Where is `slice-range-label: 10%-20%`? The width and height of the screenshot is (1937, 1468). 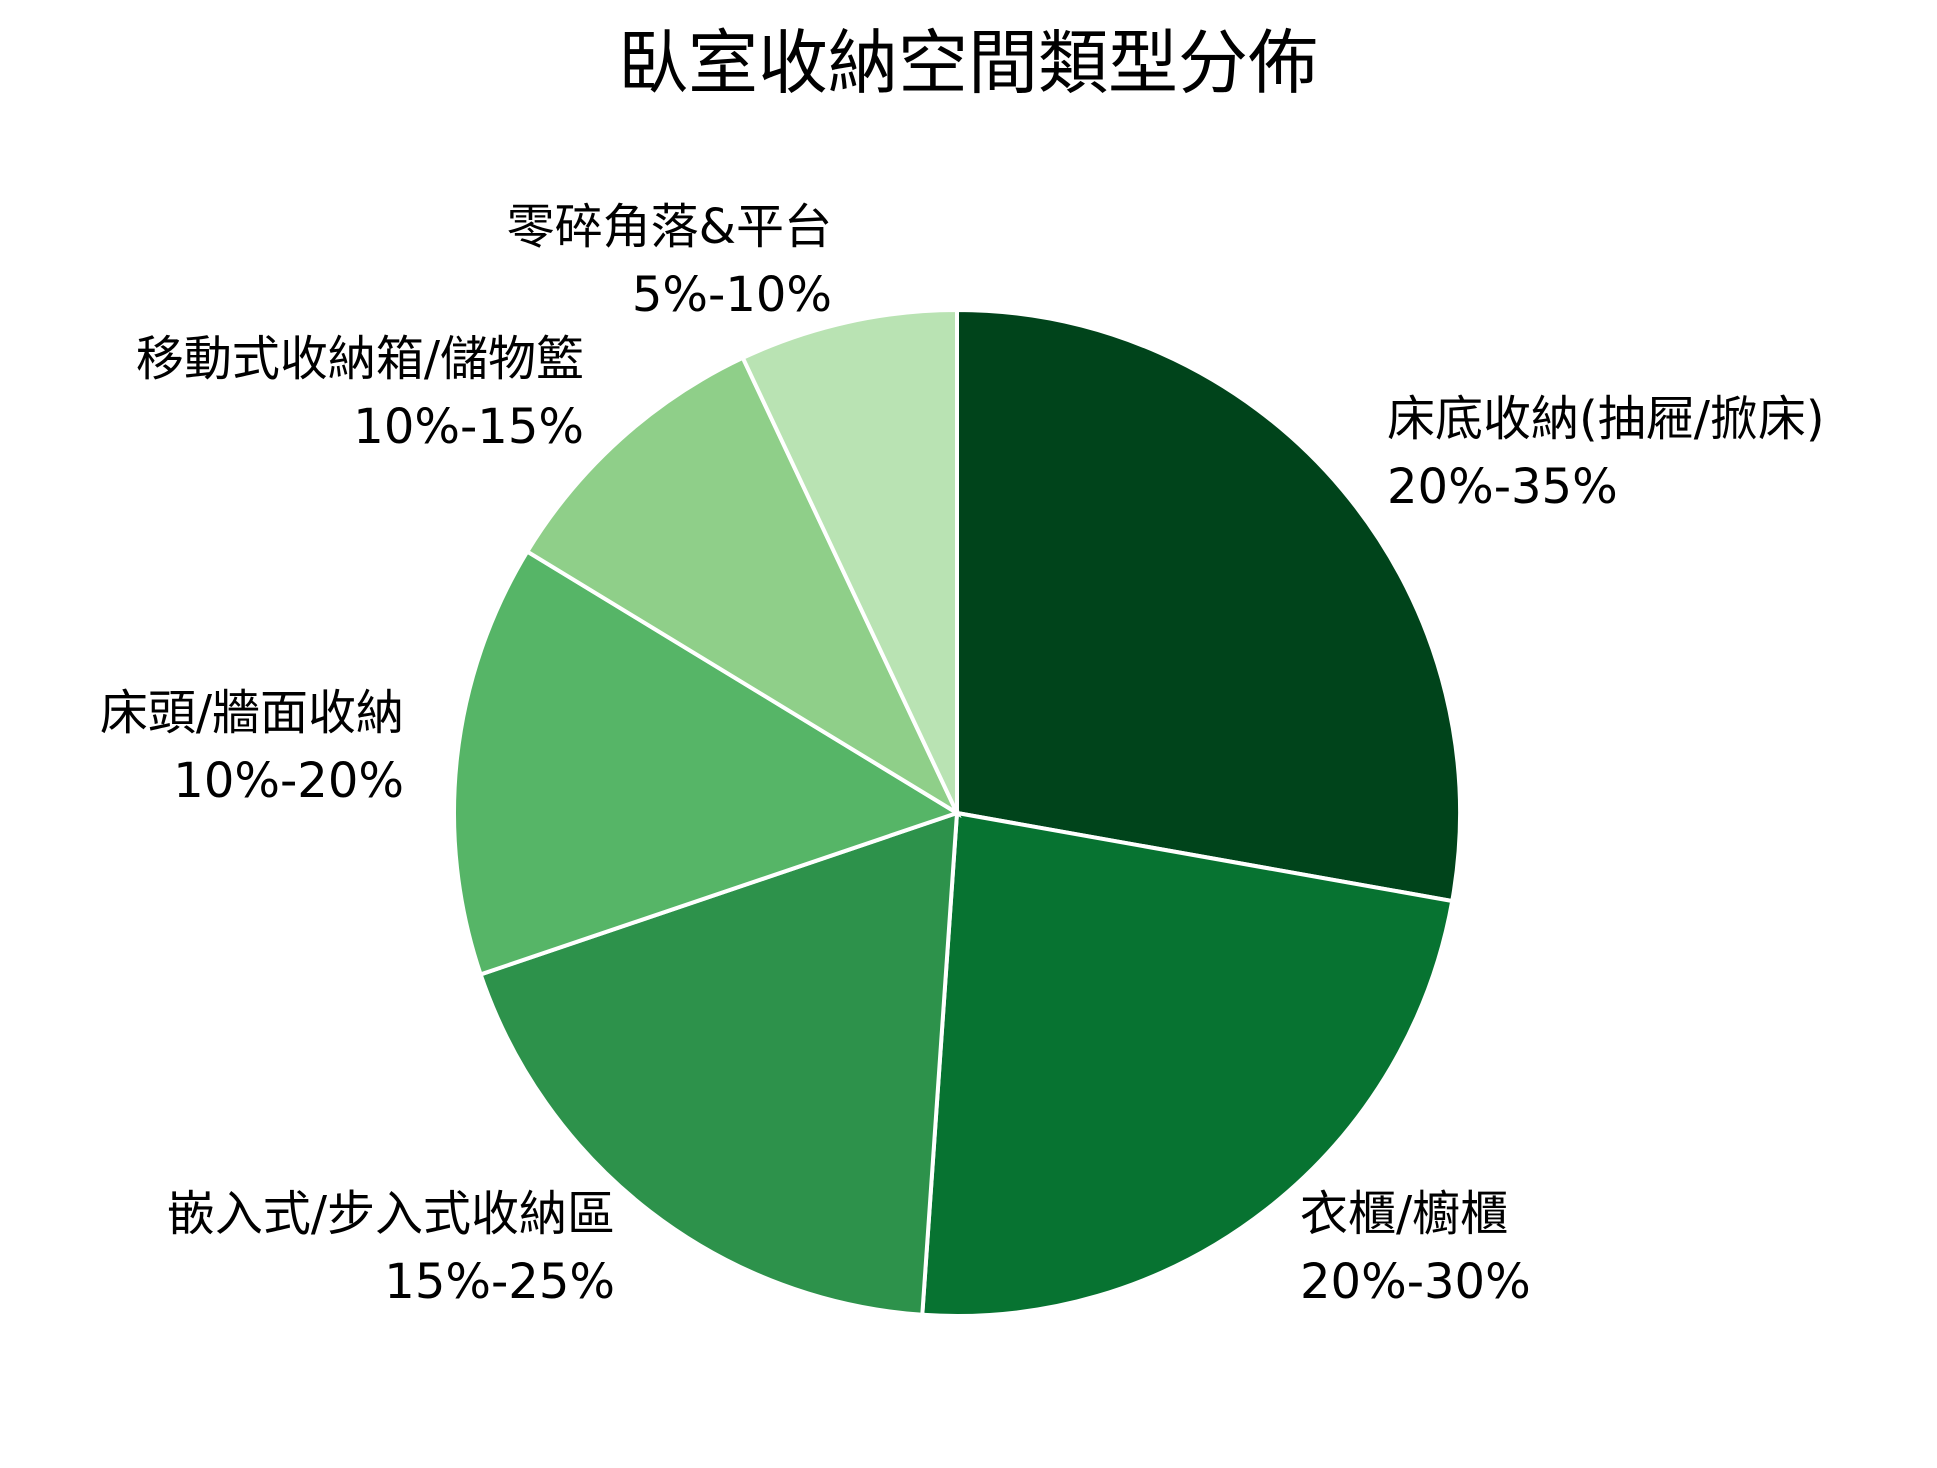 slice-range-label: 10%-20% is located at coordinates (288, 781).